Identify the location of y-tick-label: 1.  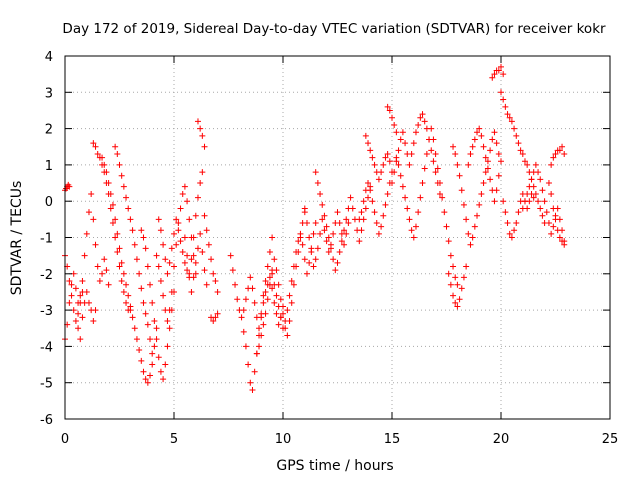
(49, 166).